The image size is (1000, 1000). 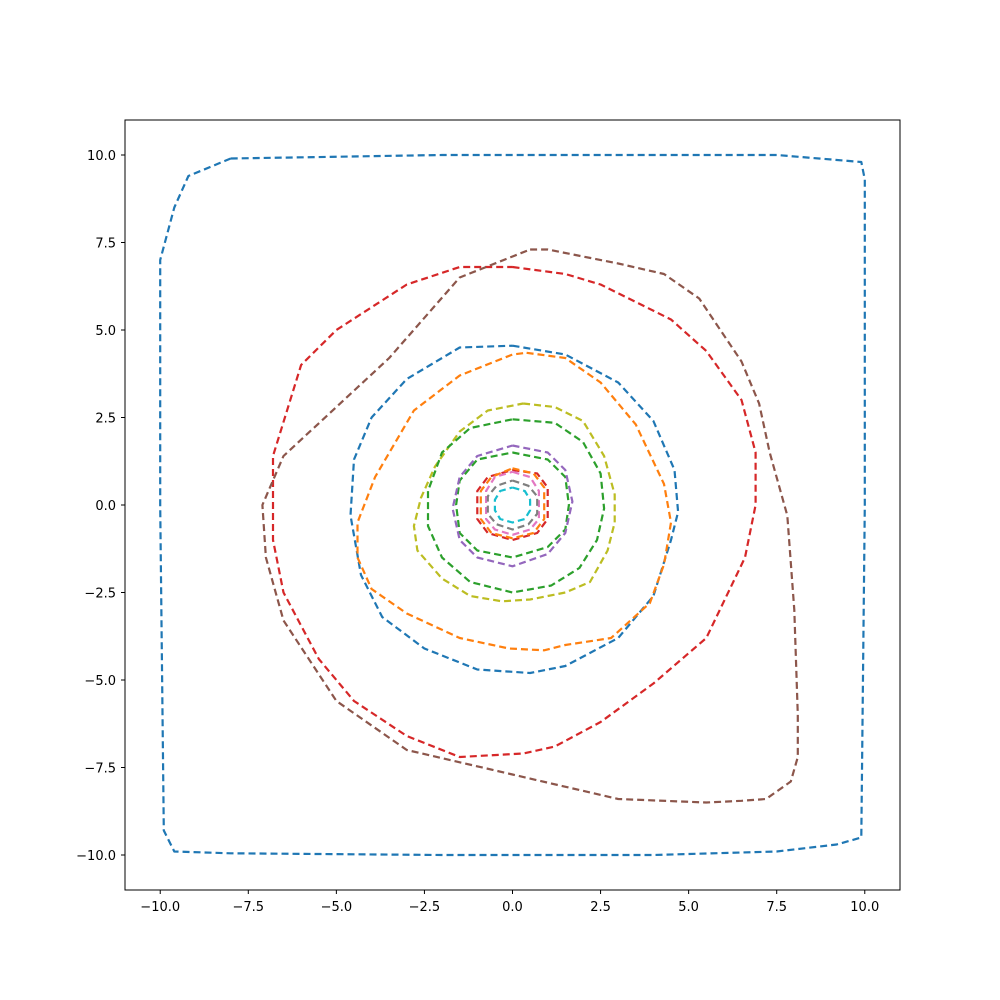 I want to click on y-tick-label: 5.0, so click(x=105, y=331).